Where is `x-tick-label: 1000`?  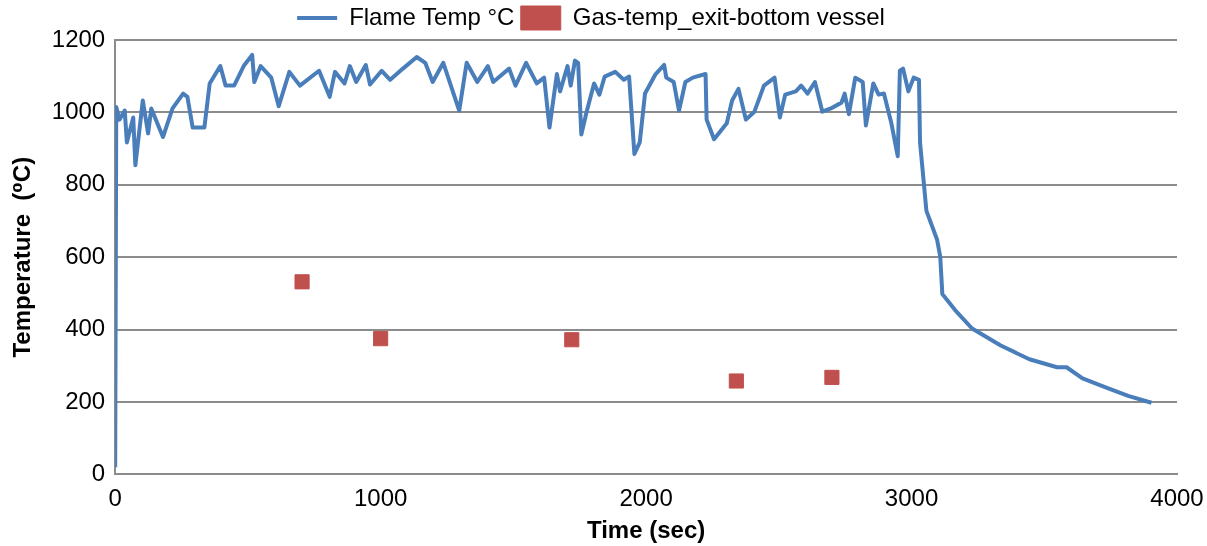
x-tick-label: 1000 is located at coordinates (380, 498).